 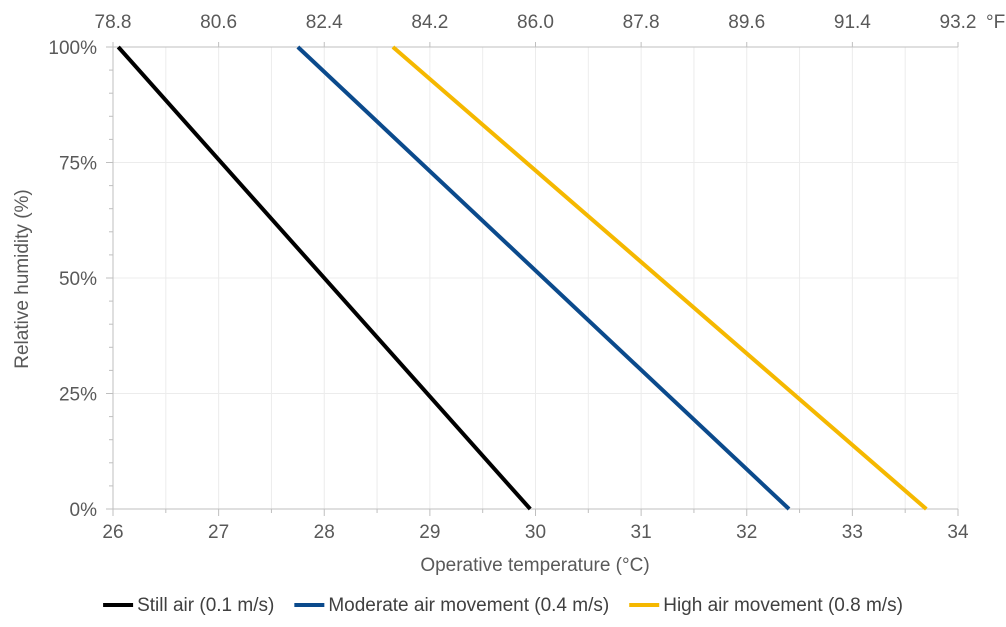 I want to click on x-tick-labels: 26 27 28 29 30 31 32 33 34, so click(x=535, y=532).